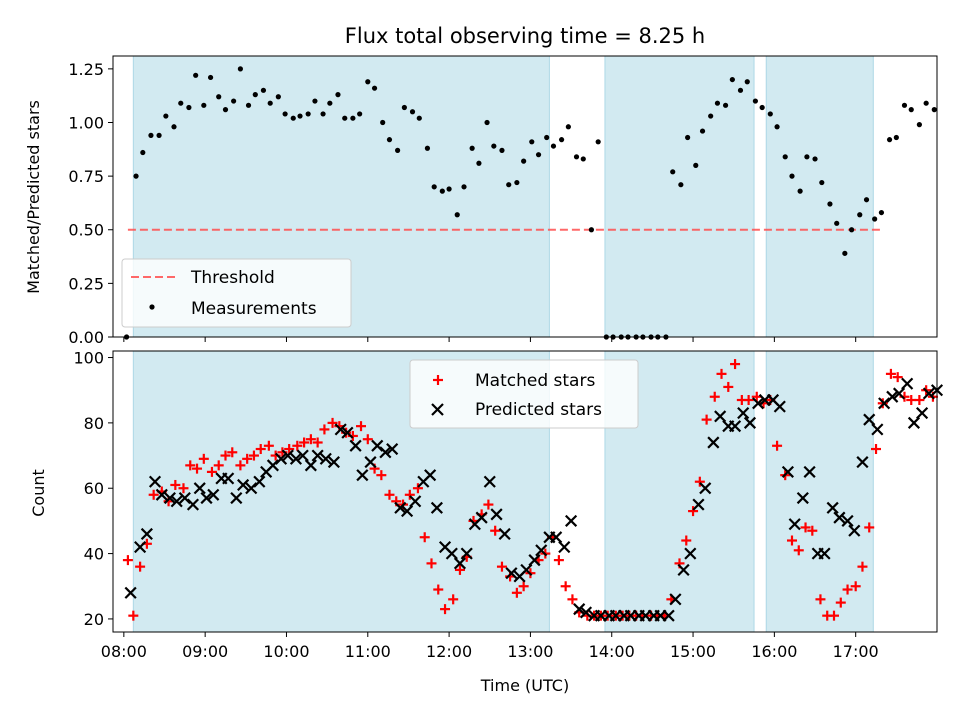 The width and height of the screenshot is (960, 720). I want to click on x-tick-label: 10:00, so click(286, 651).